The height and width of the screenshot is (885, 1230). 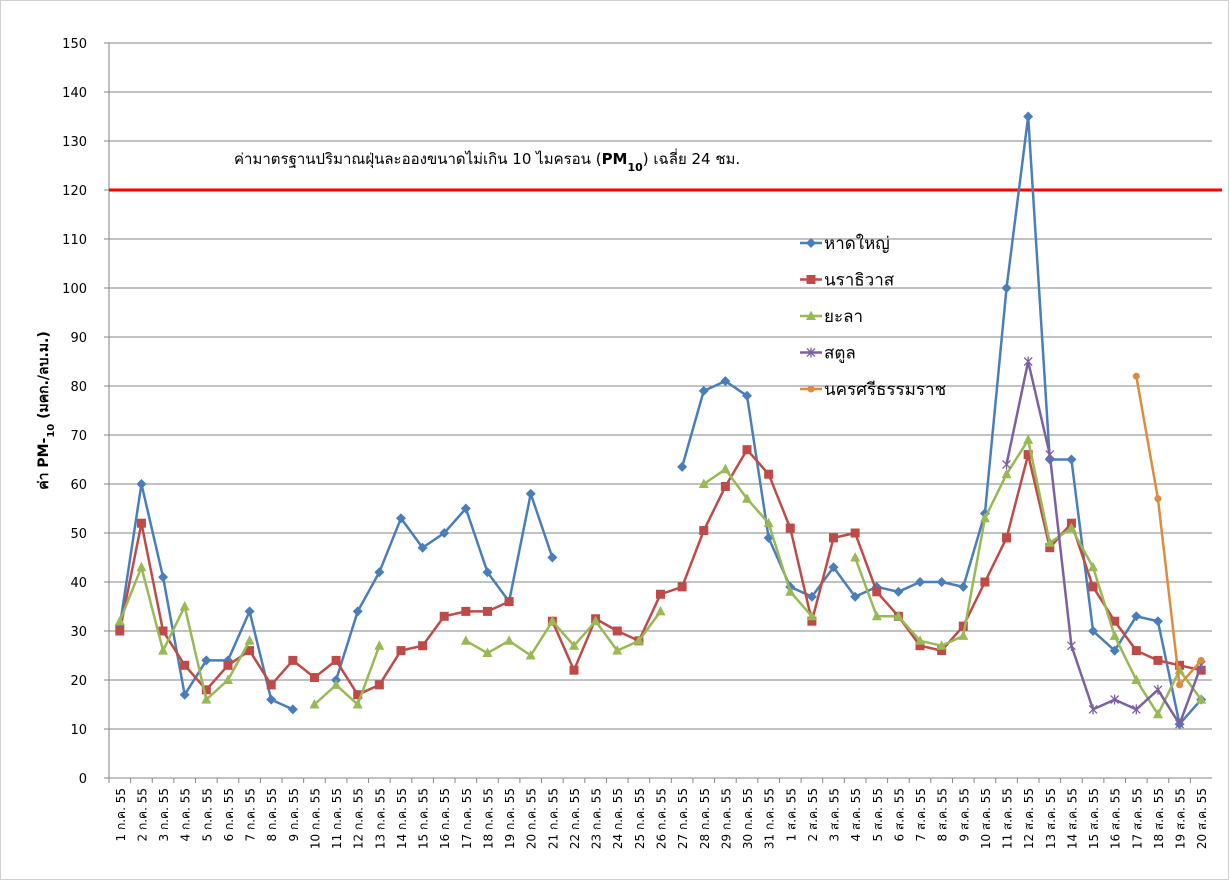 What do you see at coordinates (635, 167) in the screenshot?
I see `annotation-part: 10` at bounding box center [635, 167].